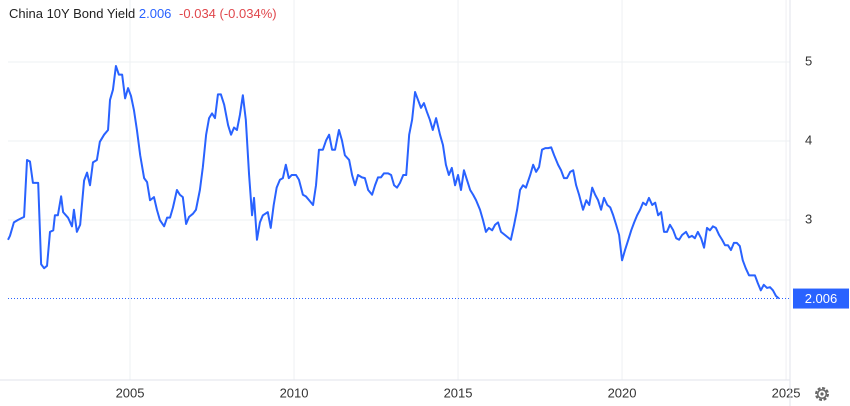  I want to click on gear-hub, so click(822, 394).